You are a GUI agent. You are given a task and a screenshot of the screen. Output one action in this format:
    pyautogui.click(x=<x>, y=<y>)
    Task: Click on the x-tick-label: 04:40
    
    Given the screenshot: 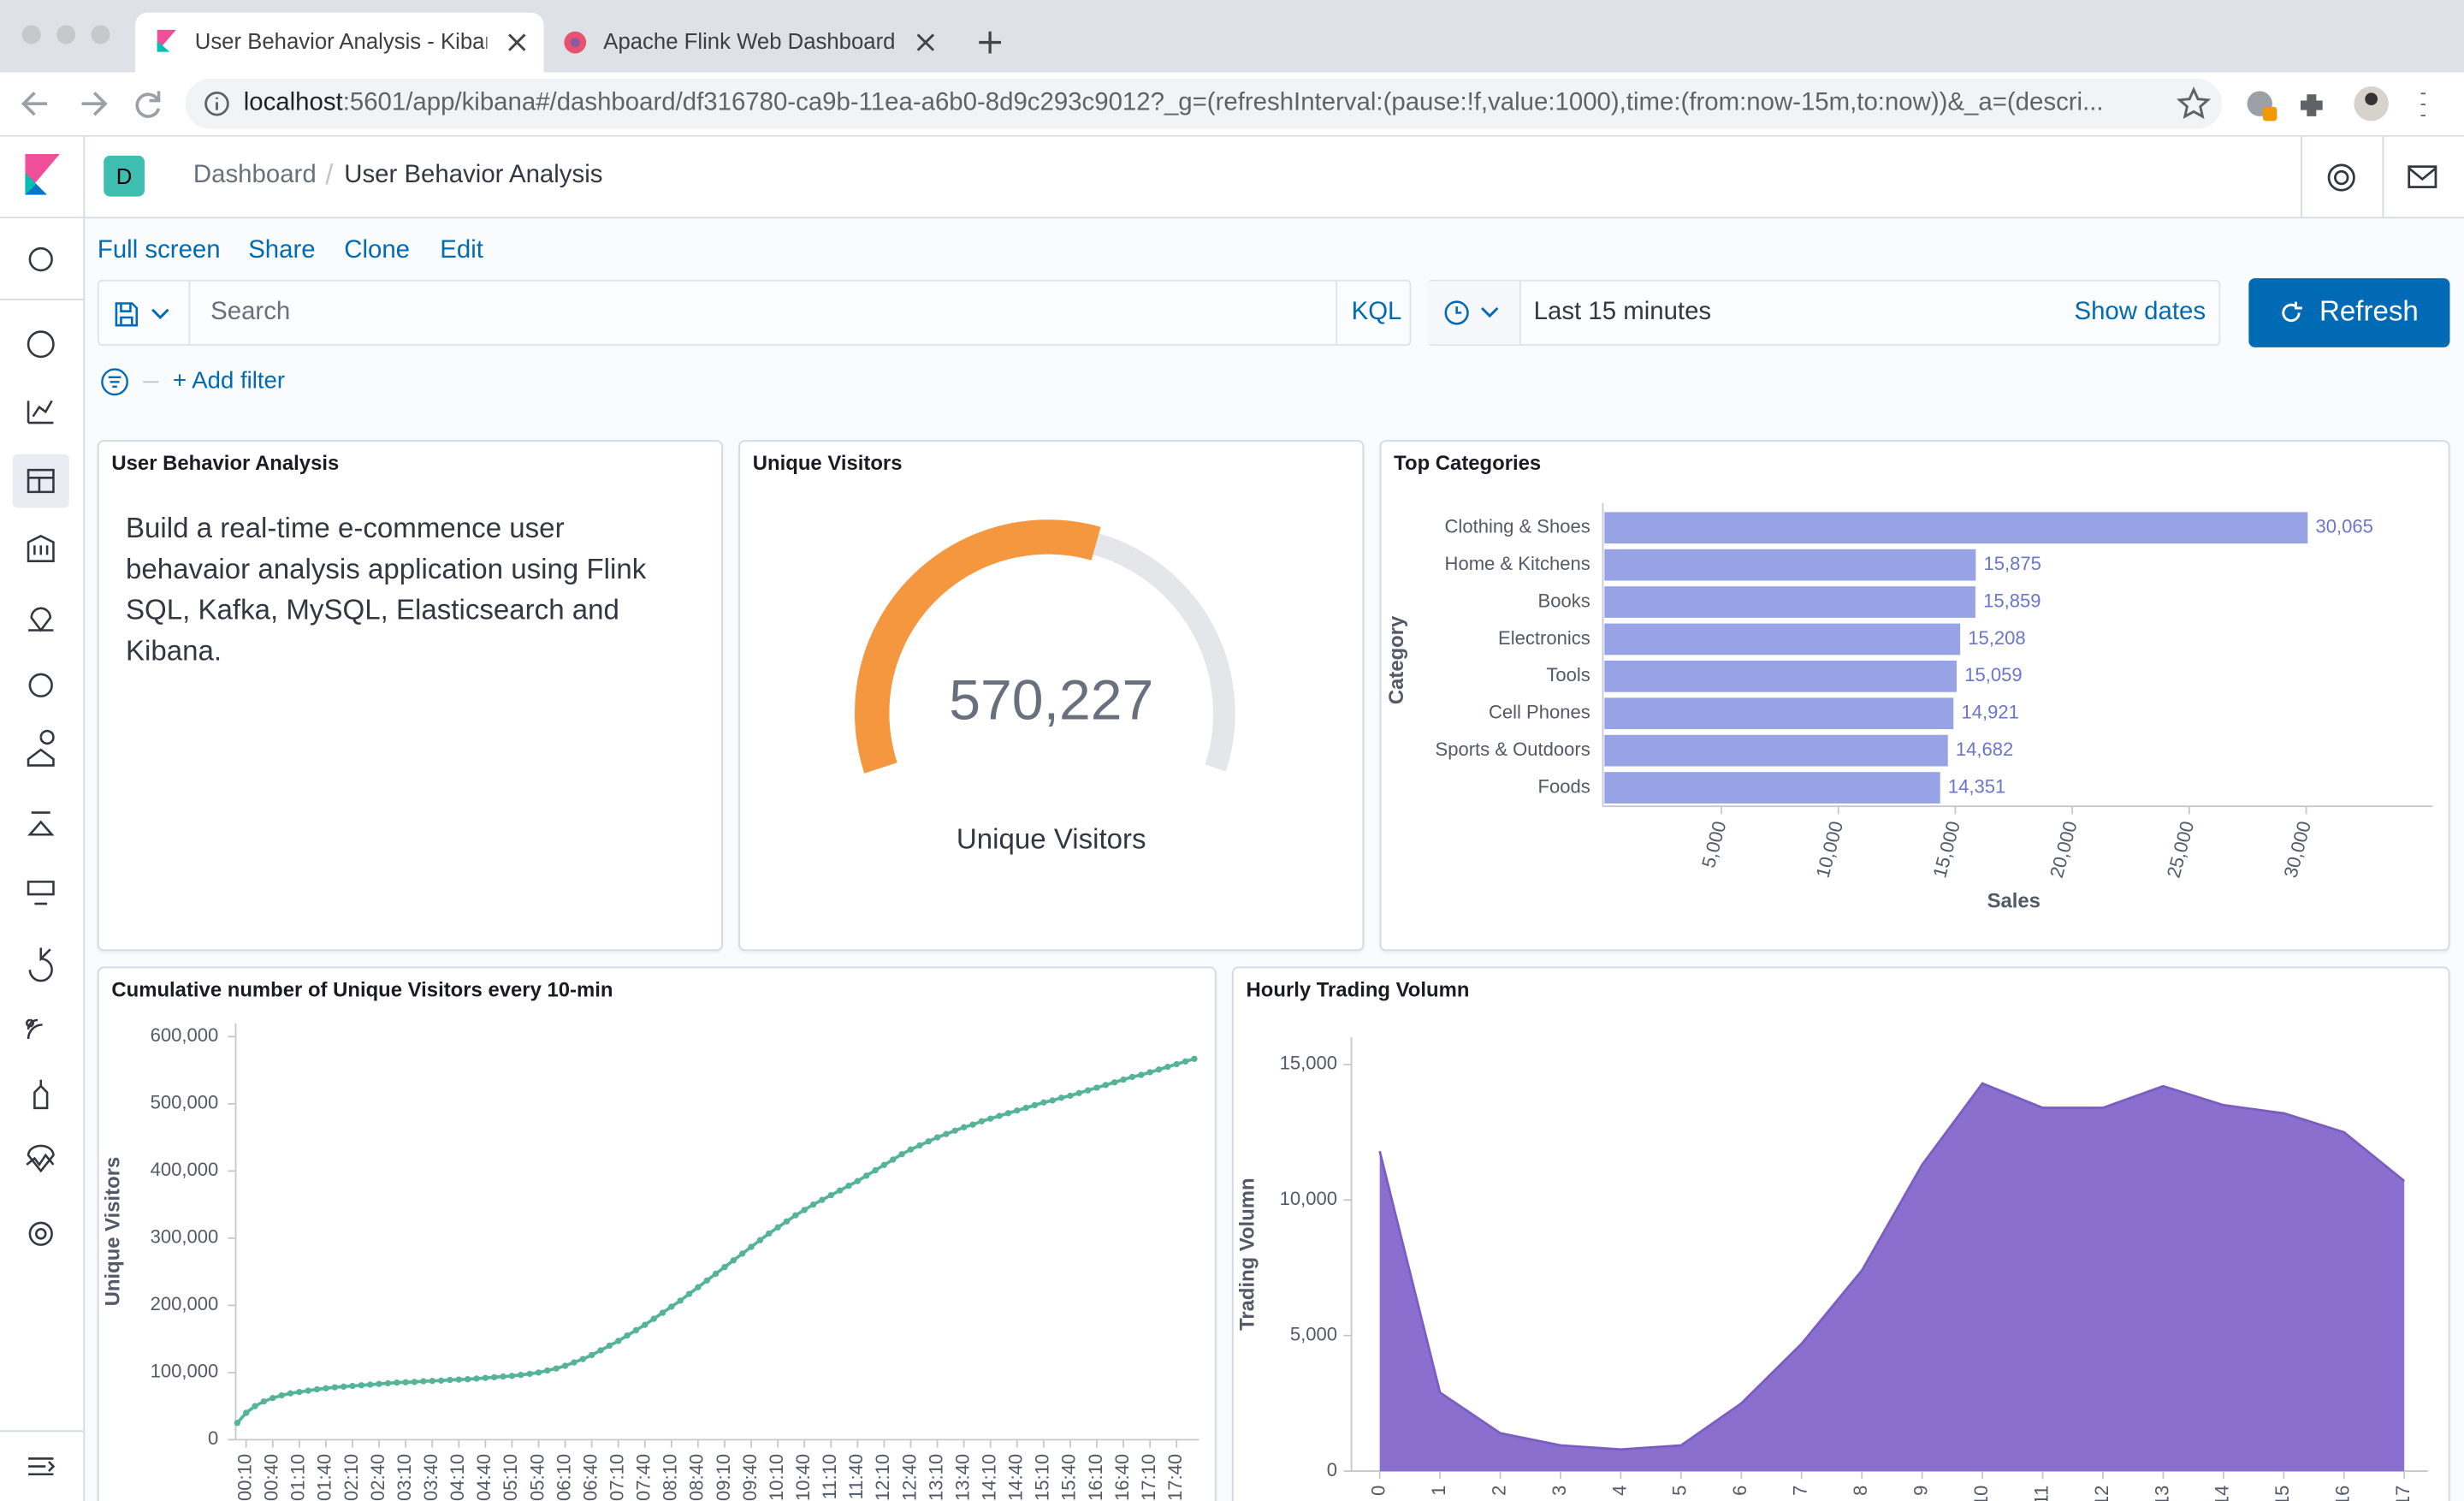 What is the action you would take?
    pyautogui.click(x=484, y=1477)
    